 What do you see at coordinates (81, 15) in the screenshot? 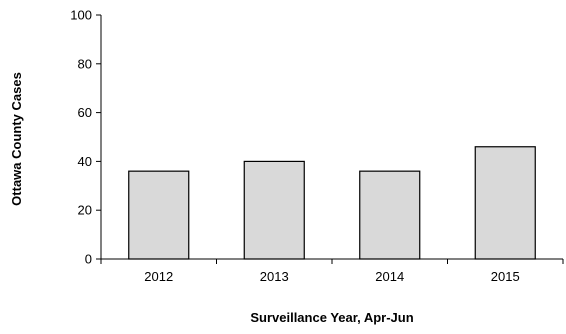
I see `y-tick-label: 100` at bounding box center [81, 15].